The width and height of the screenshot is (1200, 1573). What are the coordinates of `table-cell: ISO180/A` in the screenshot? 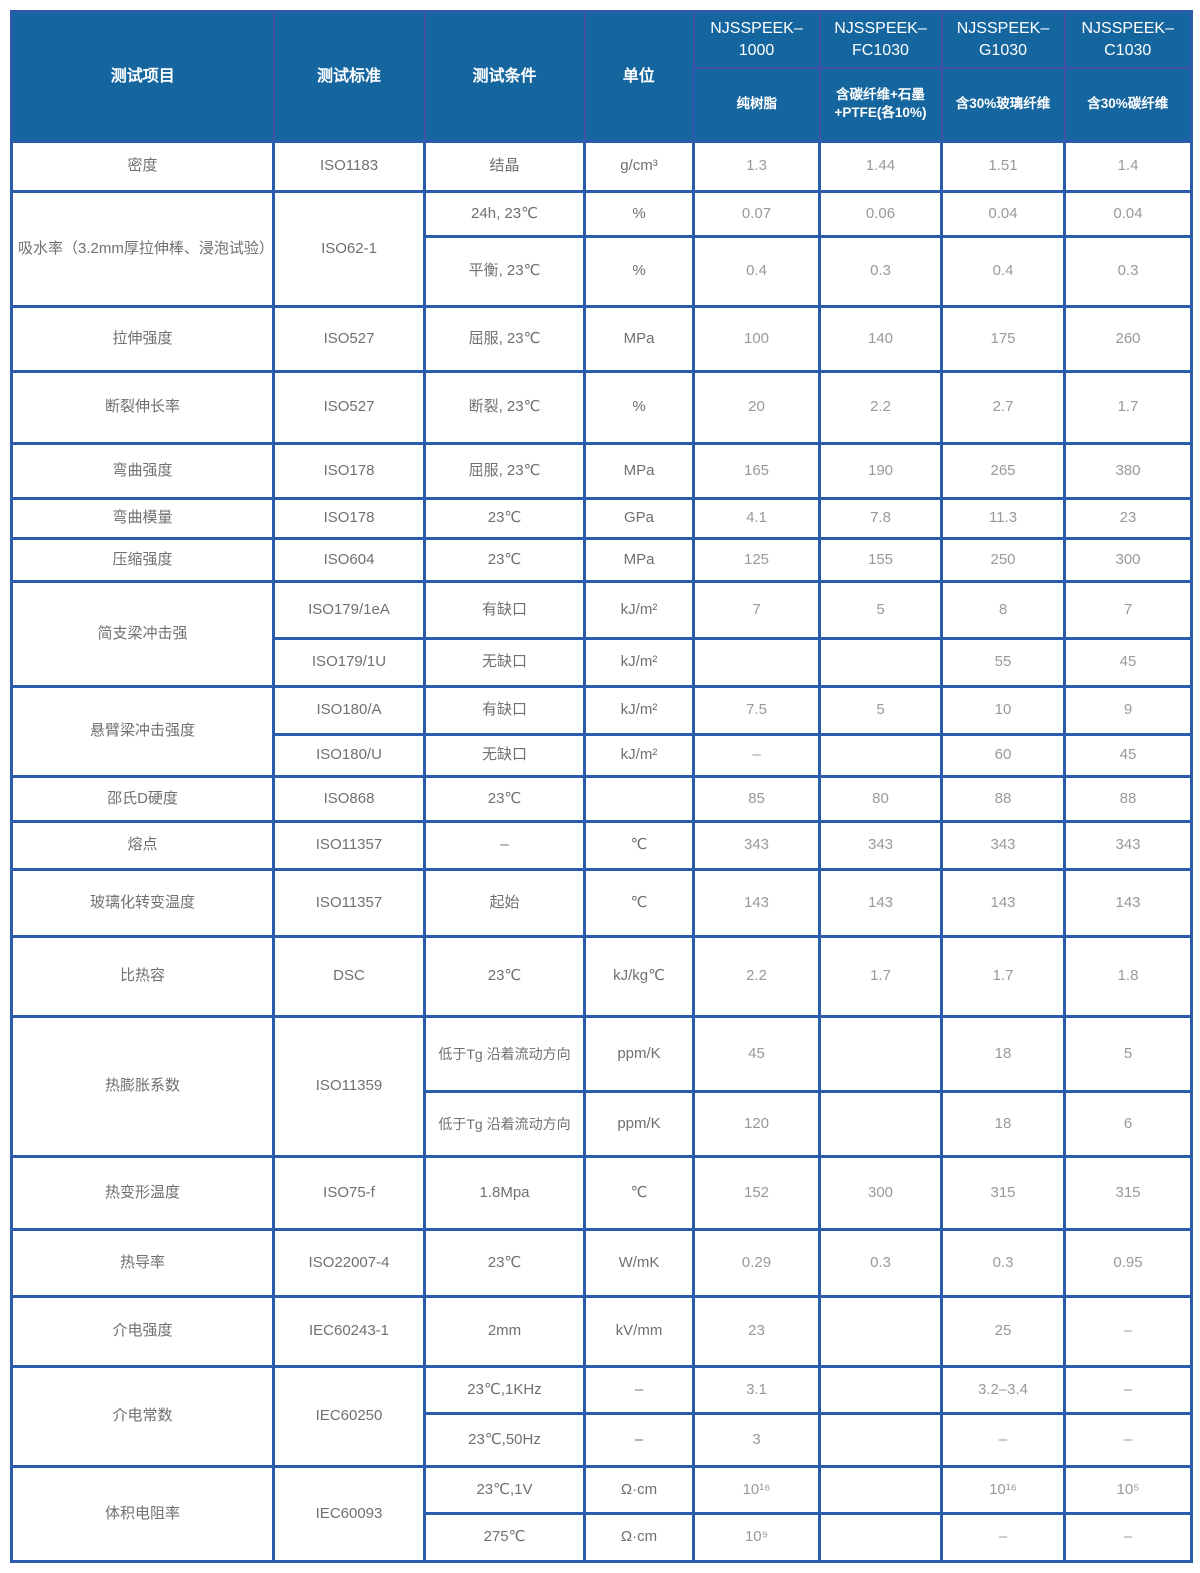 It's located at (349, 710).